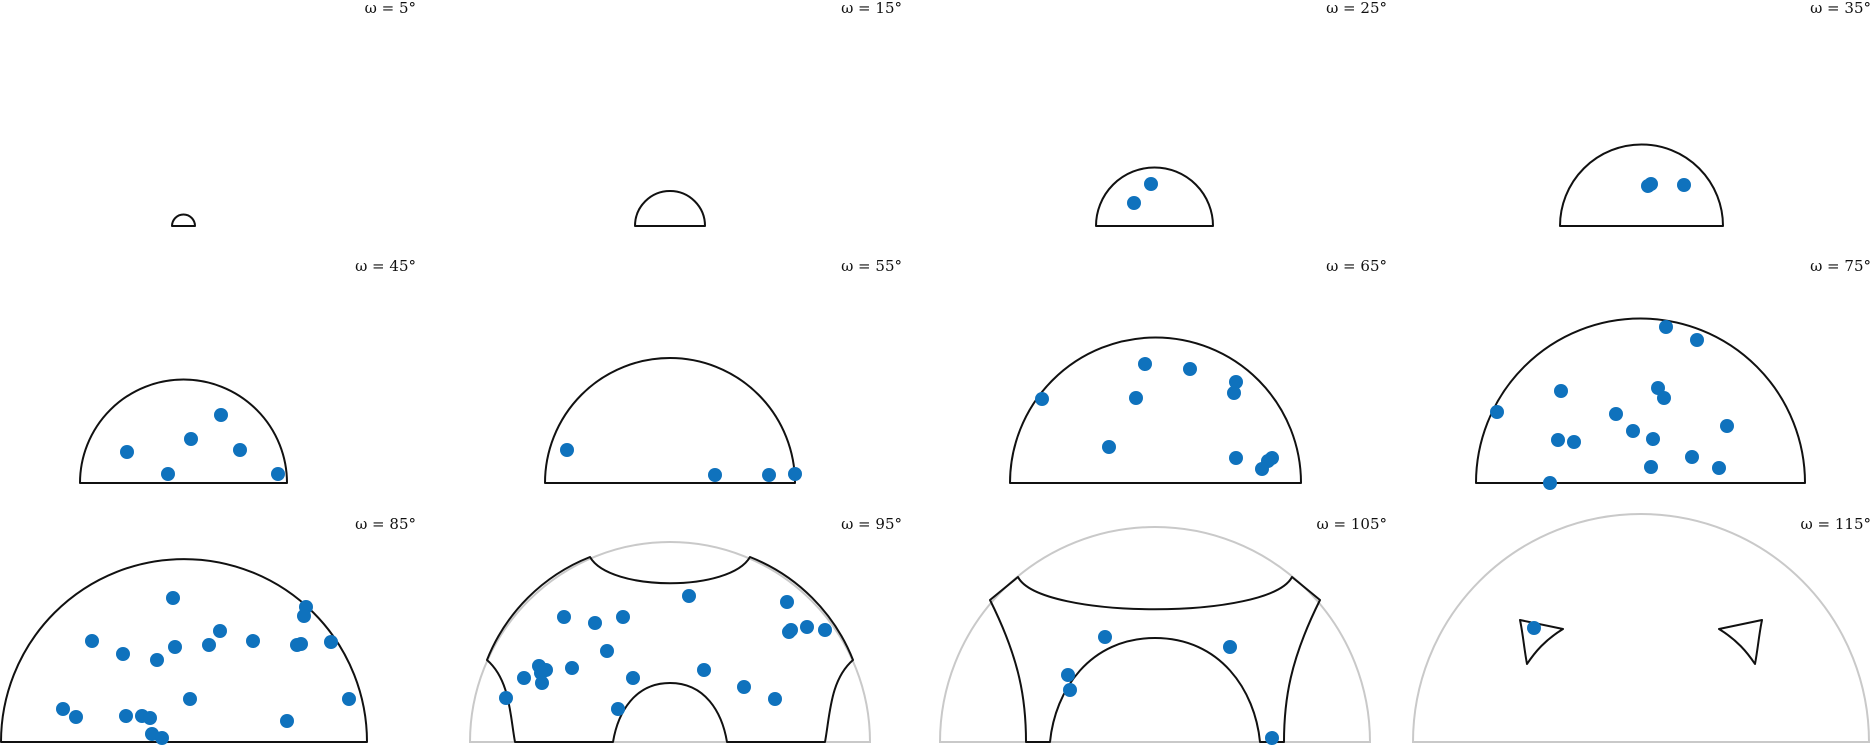 The height and width of the screenshot is (746, 1871). I want to click on panel-title: ω = 75°, so click(1840, 266).